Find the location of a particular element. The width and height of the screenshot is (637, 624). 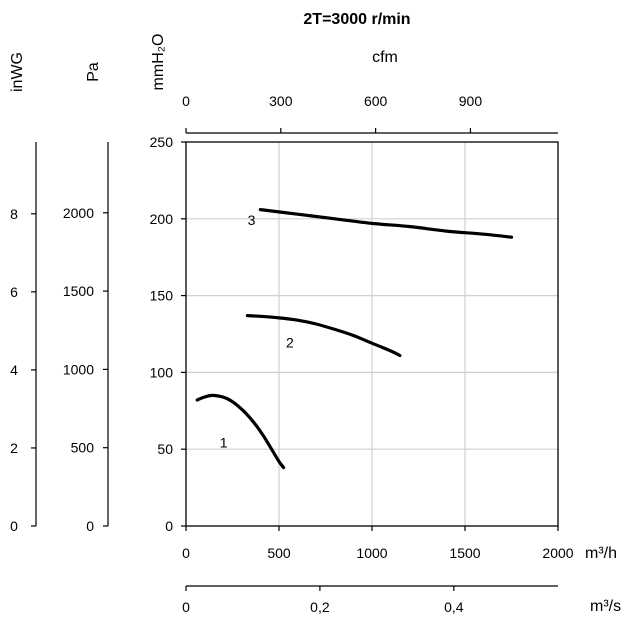

y-pa-tick-label: 1500 is located at coordinates (78, 291).